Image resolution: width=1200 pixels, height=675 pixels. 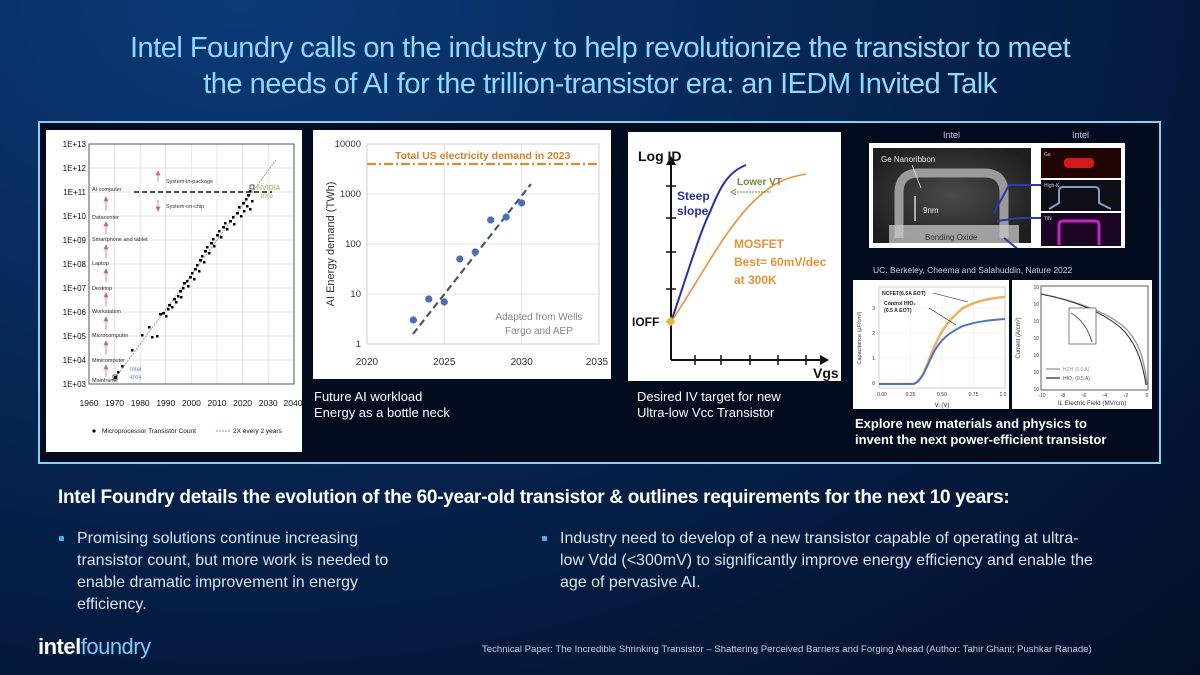 I want to click on svg-text: IL Electric Field (MV/cm), so click(x=1092, y=403).